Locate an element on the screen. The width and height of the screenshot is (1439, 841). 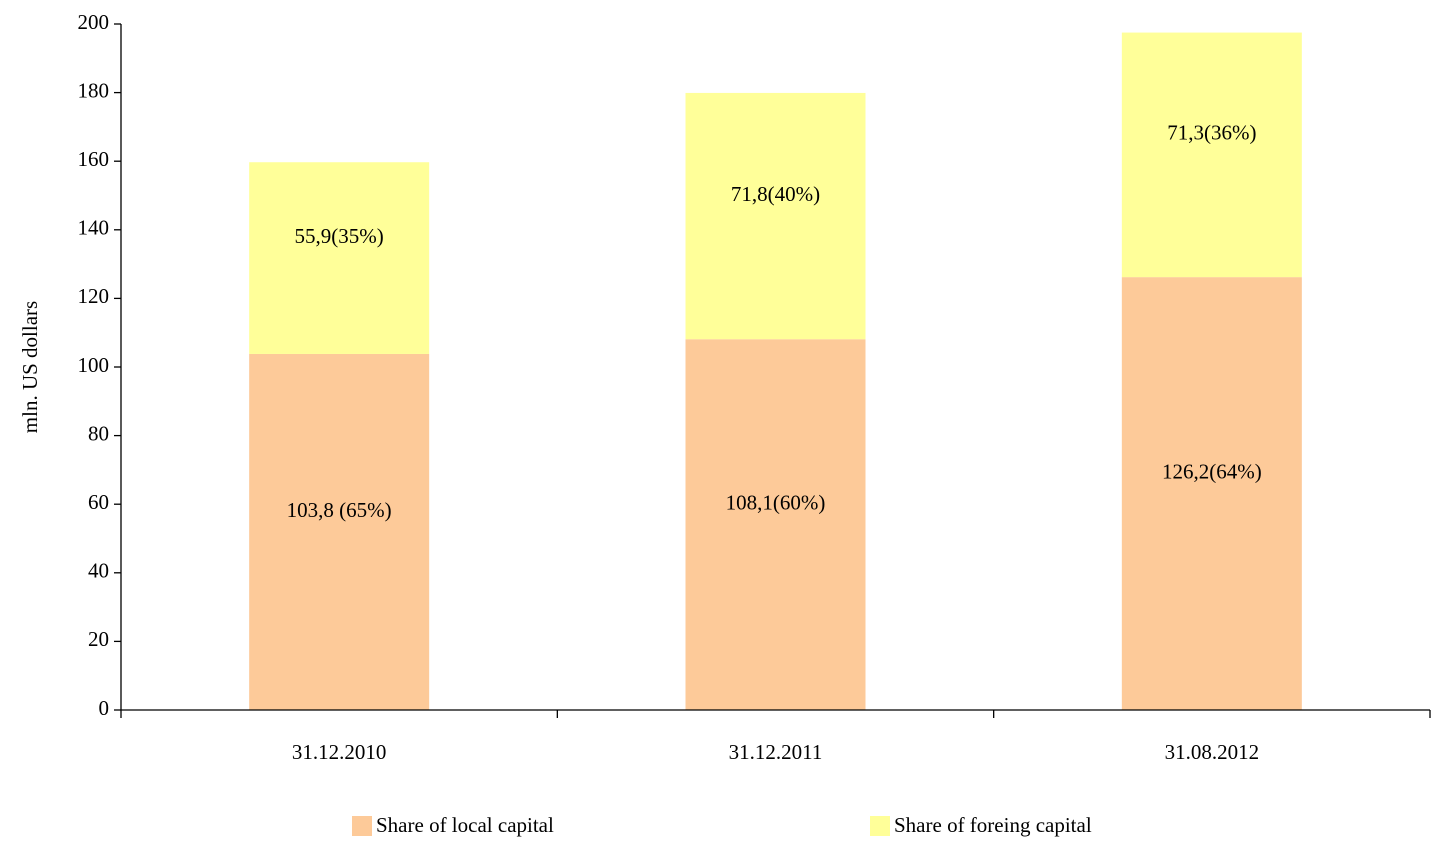
legend-label: Share of foreing capital is located at coordinates (993, 825).